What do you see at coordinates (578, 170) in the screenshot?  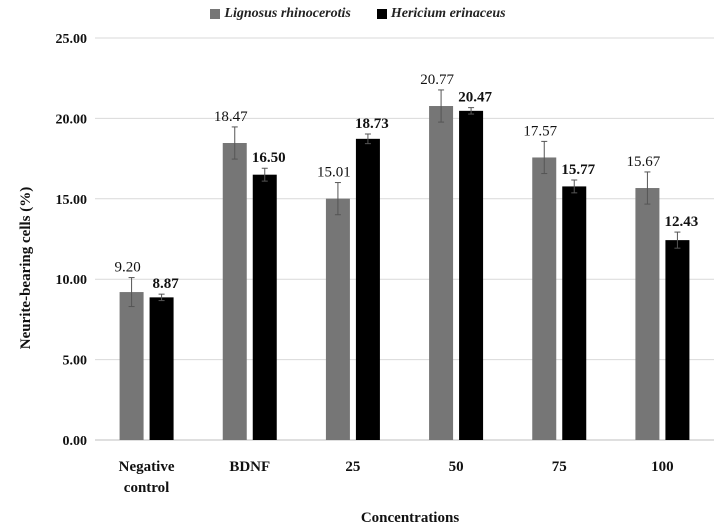 I see `data-label: 15.77` at bounding box center [578, 170].